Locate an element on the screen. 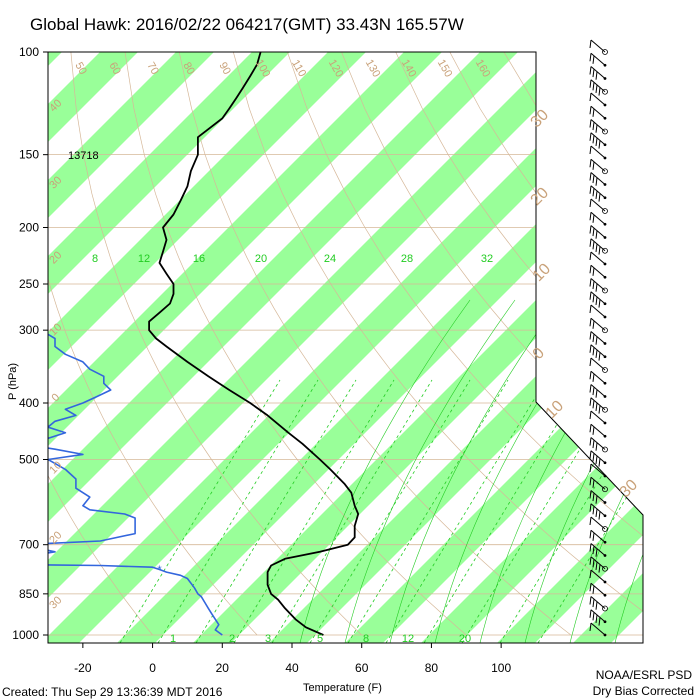 The width and height of the screenshot is (700, 700). x-tick-label: 40 is located at coordinates (292, 668).